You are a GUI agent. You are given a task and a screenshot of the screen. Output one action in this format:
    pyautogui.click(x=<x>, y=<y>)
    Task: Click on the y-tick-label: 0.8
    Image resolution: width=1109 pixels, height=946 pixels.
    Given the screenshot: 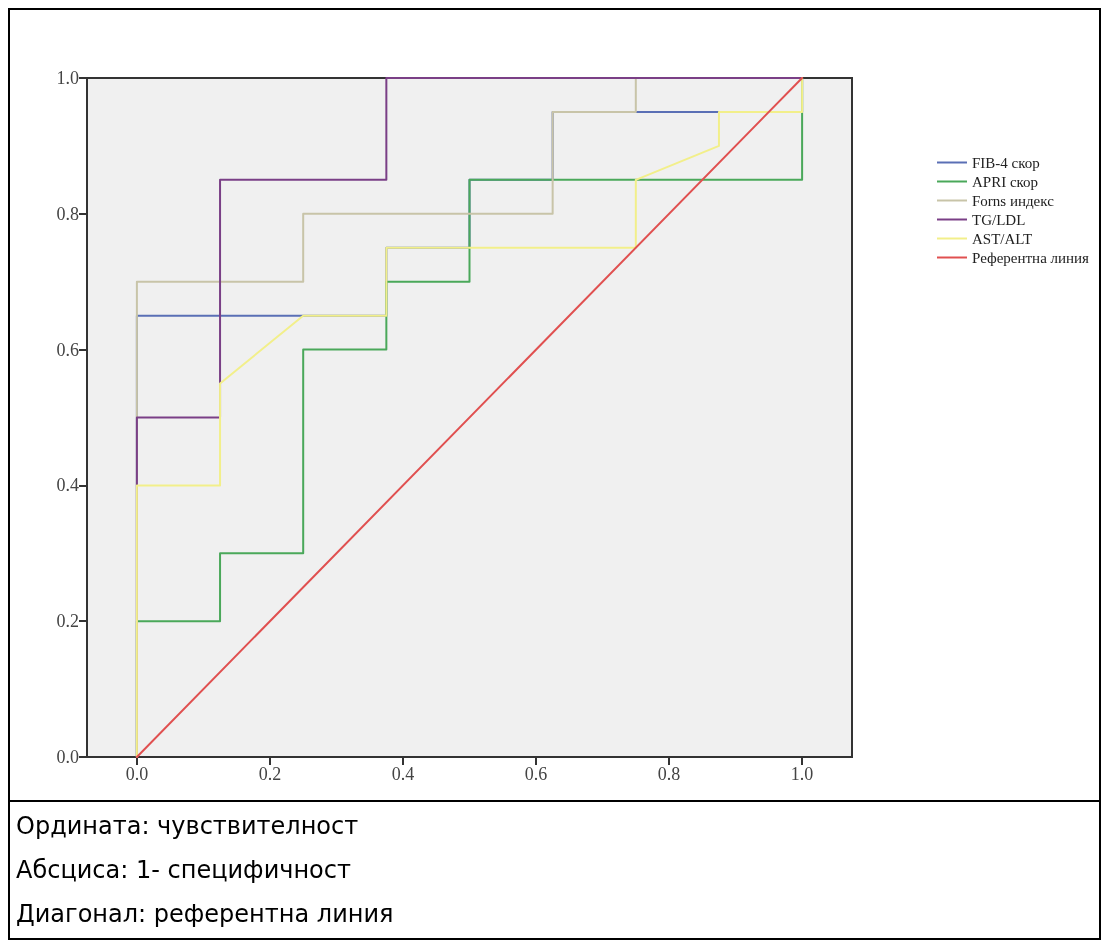 What is the action you would take?
    pyautogui.click(x=67, y=213)
    